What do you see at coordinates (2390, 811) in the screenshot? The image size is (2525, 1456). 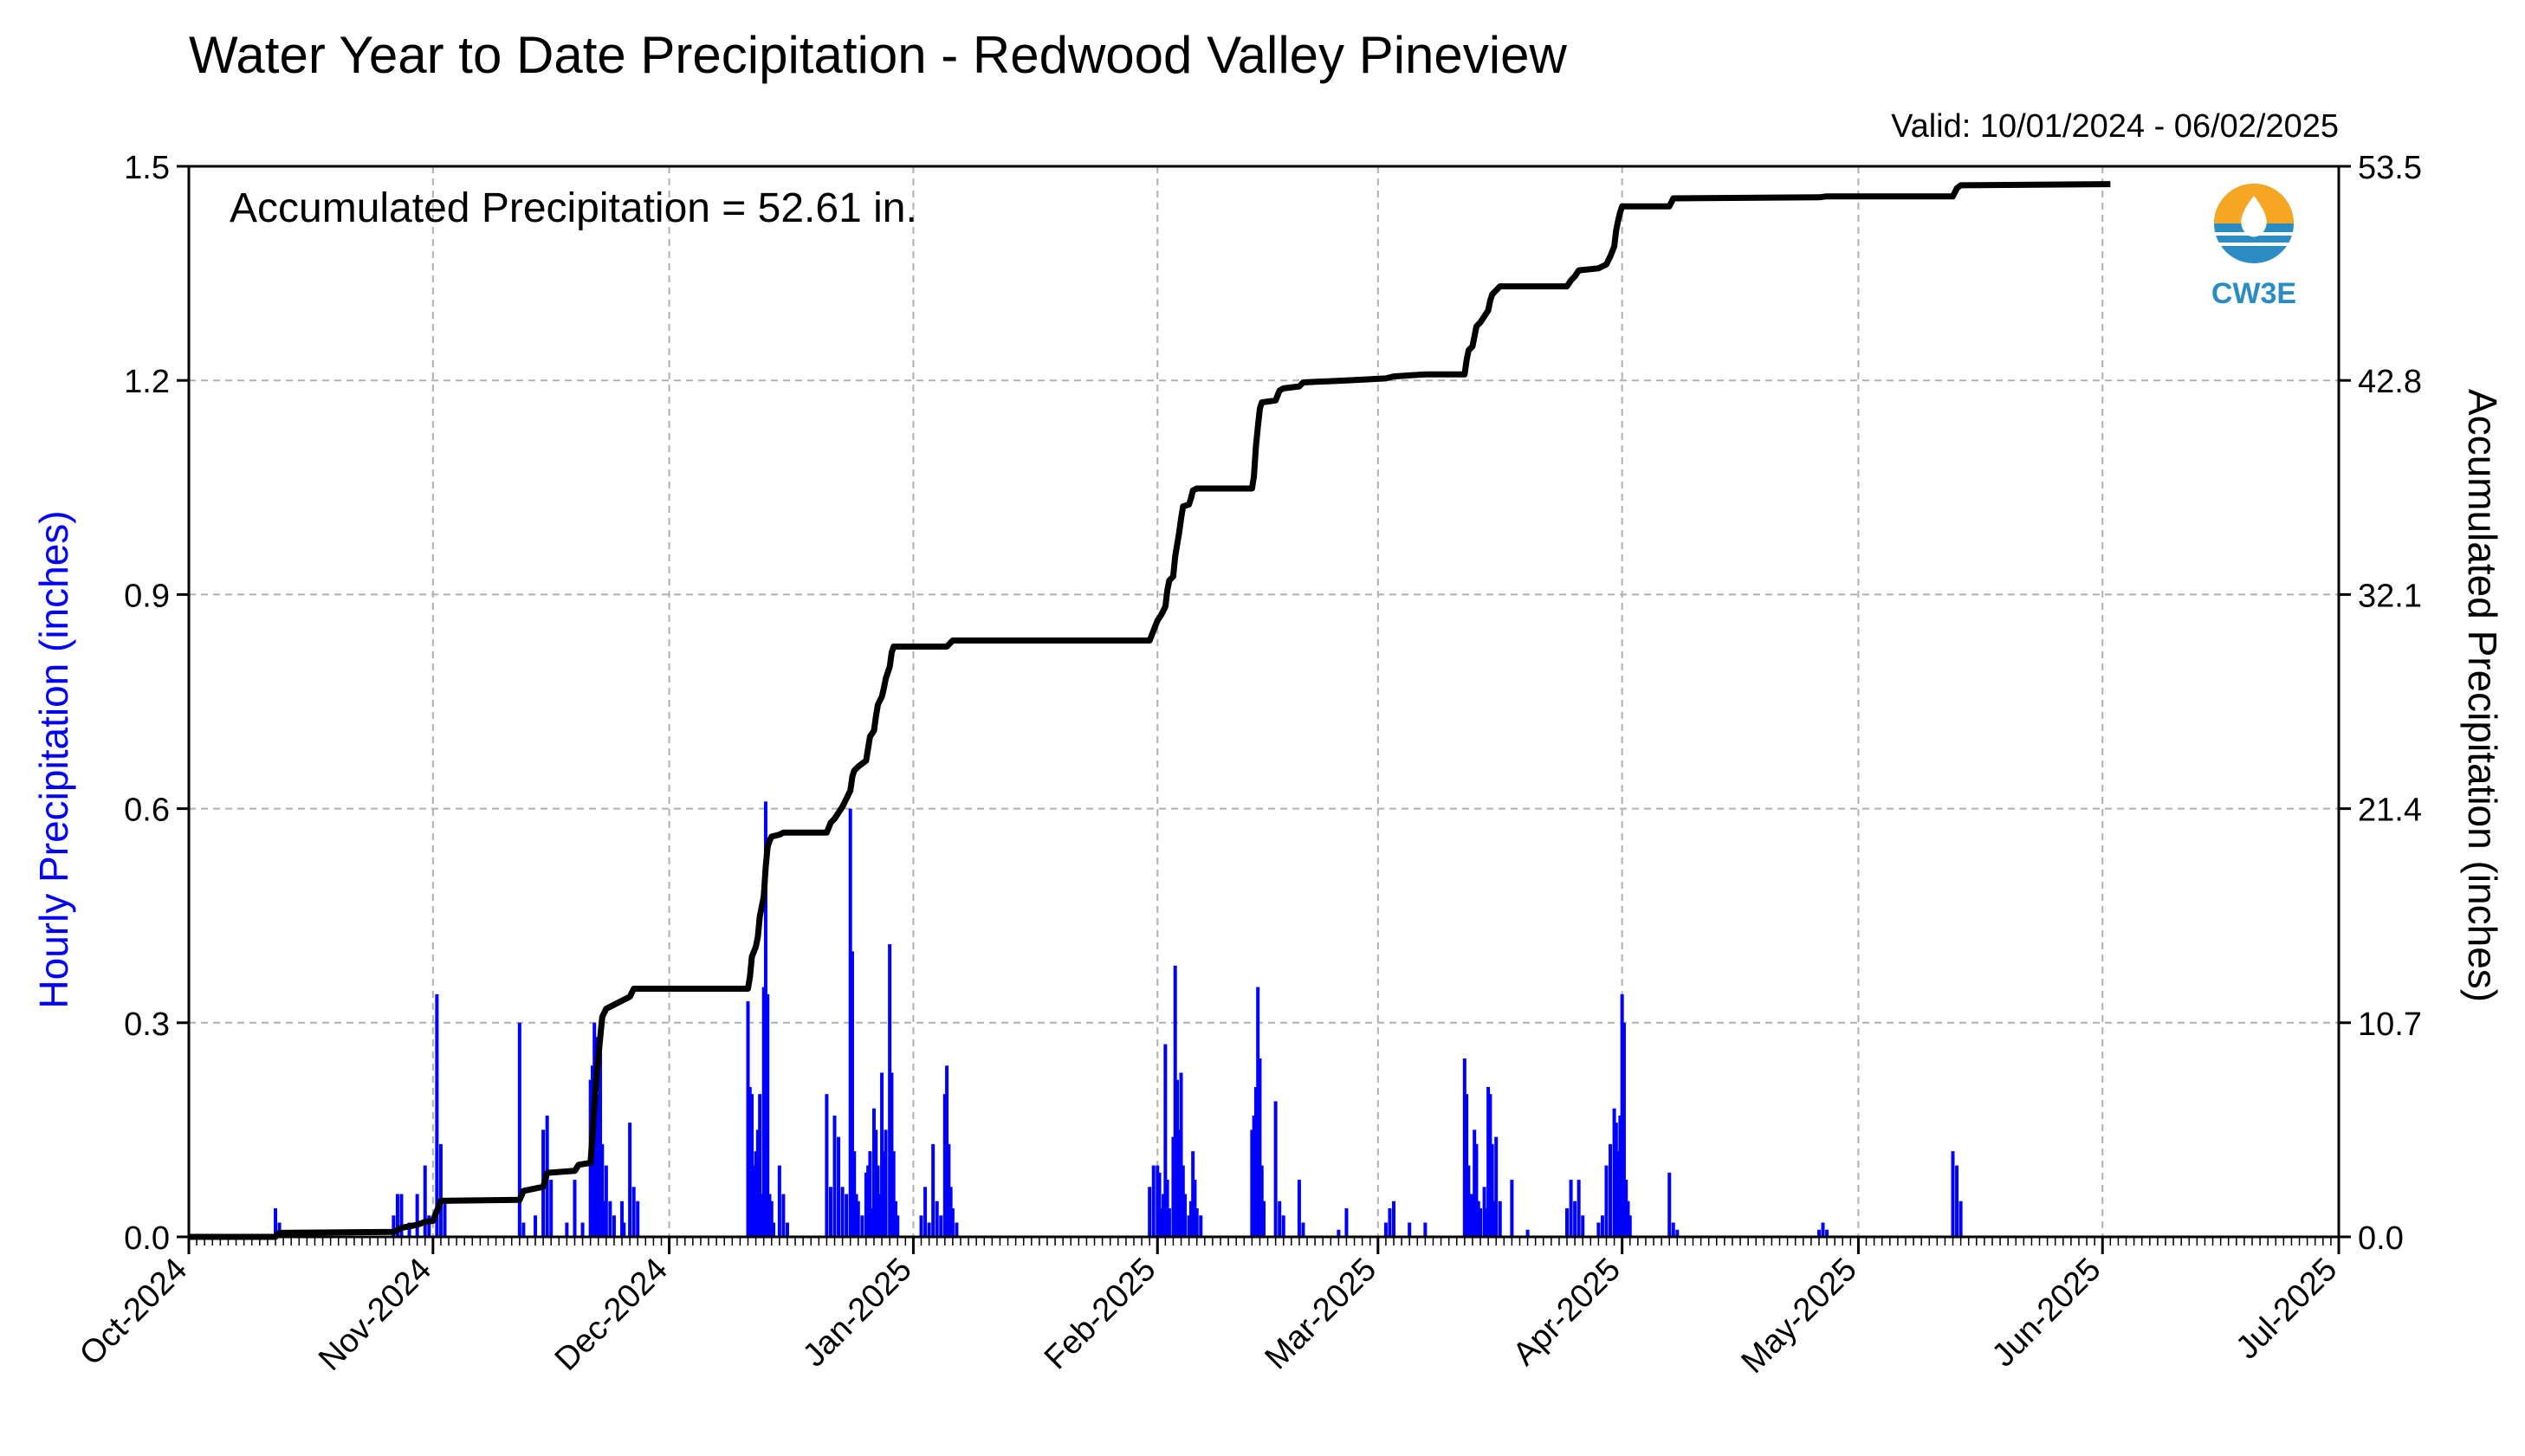 I see `y-tick-label-right: 21.4` at bounding box center [2390, 811].